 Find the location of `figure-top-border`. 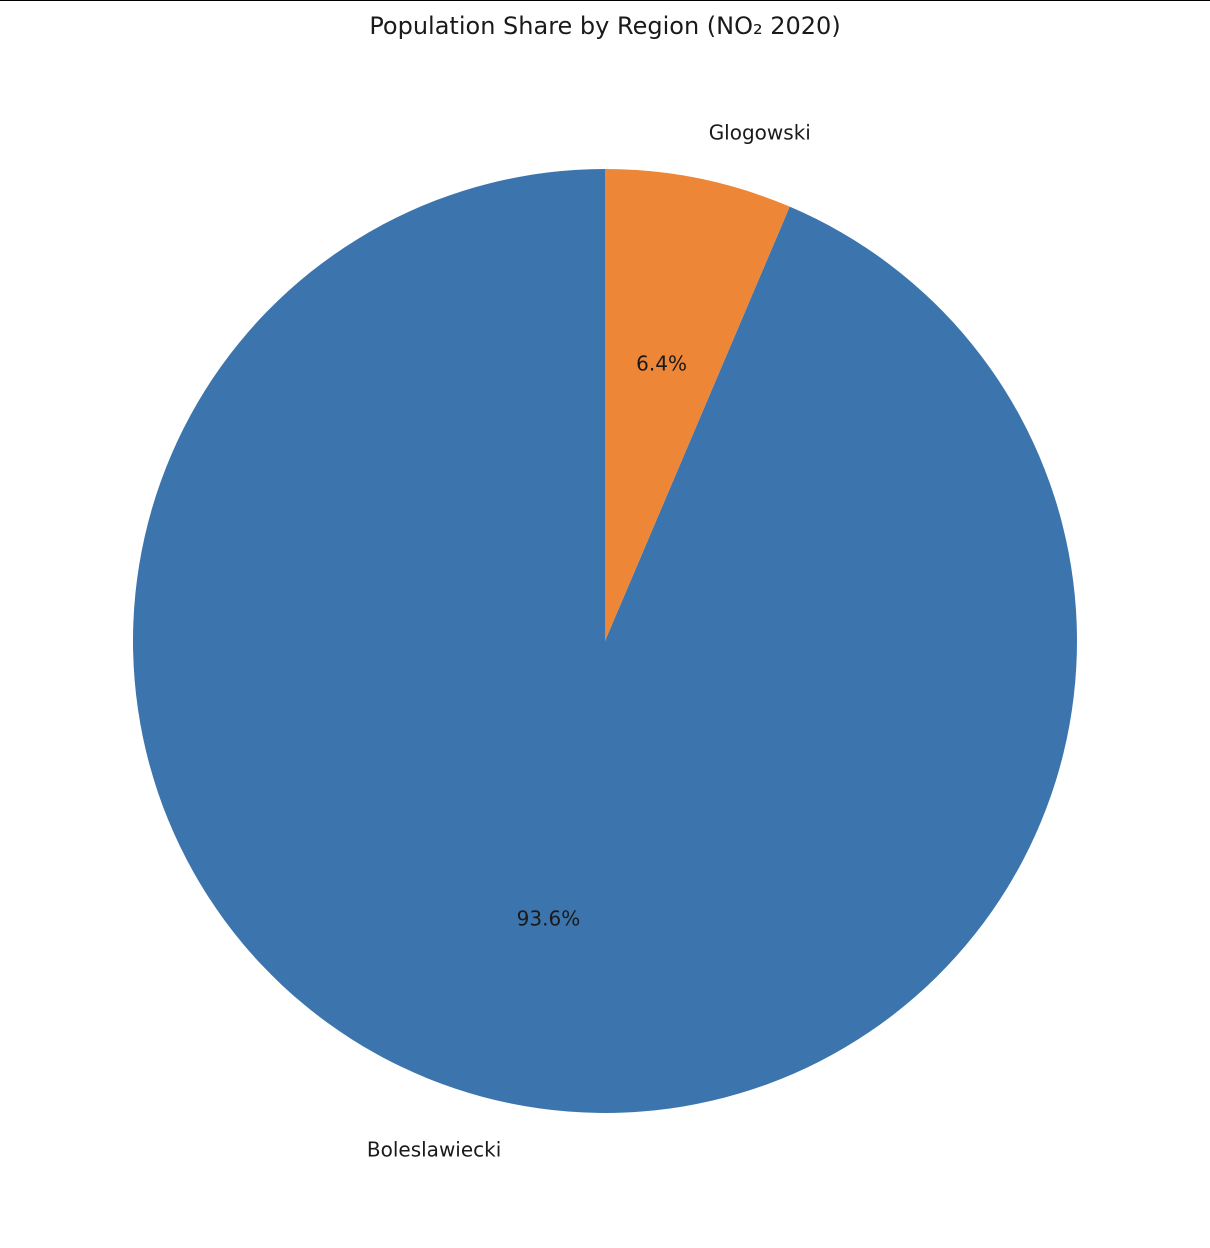

figure-top-border is located at coordinates (605, 0).